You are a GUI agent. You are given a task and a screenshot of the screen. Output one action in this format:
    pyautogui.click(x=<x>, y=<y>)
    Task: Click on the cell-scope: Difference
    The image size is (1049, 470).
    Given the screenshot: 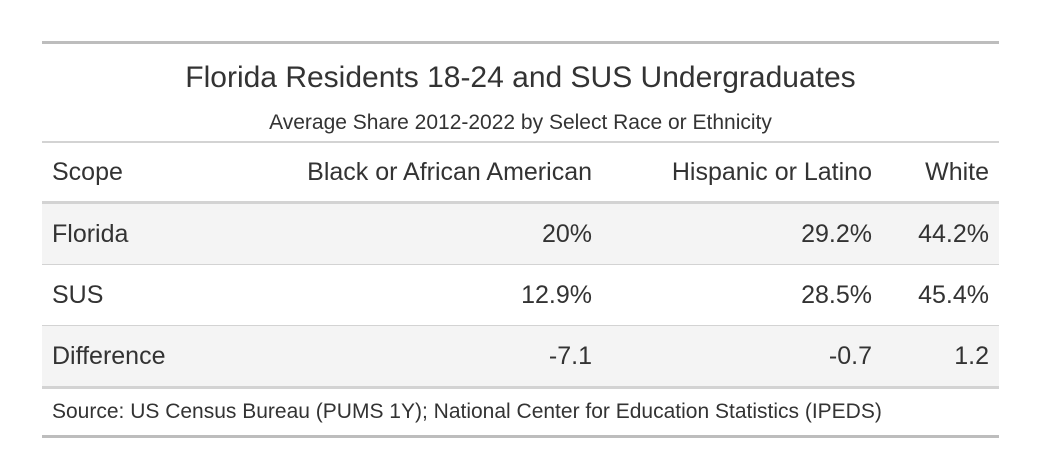 What is the action you would take?
    pyautogui.click(x=109, y=355)
    